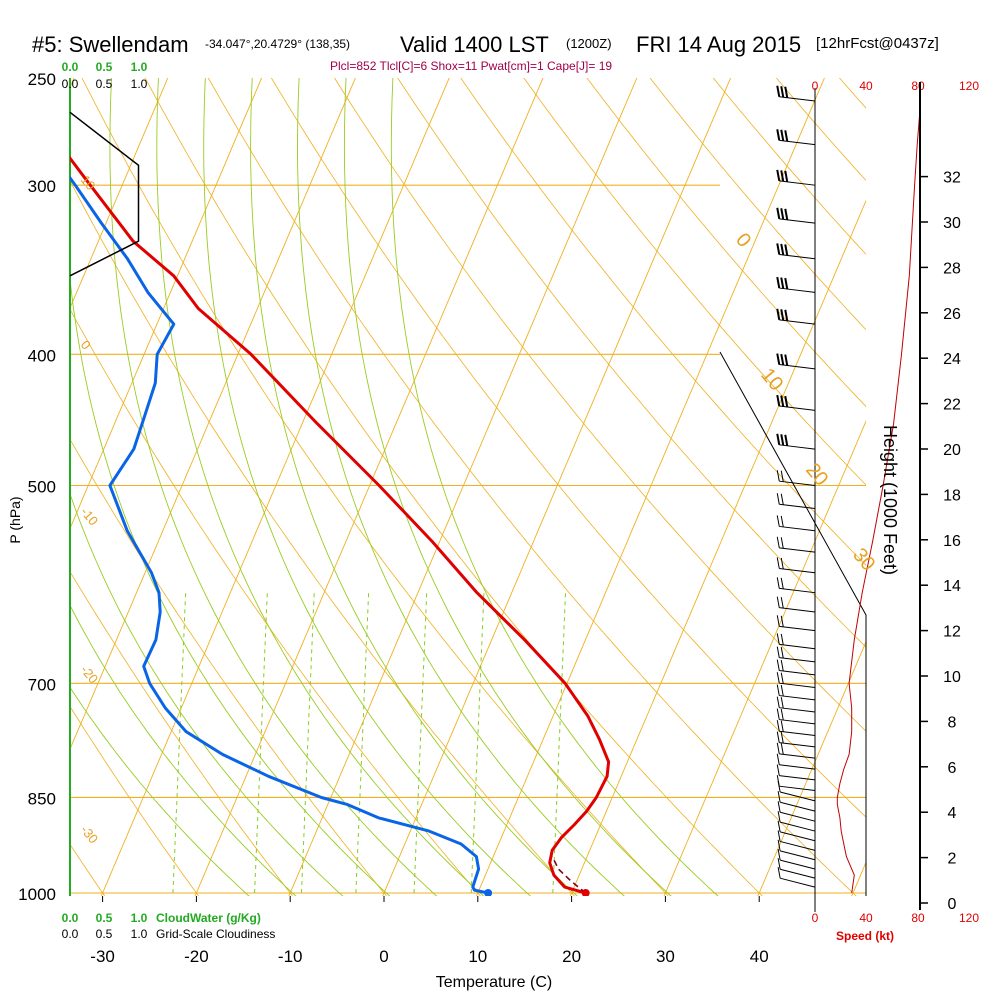  Describe the element at coordinates (952, 768) in the screenshot. I see `height-tick-label: 6` at that location.